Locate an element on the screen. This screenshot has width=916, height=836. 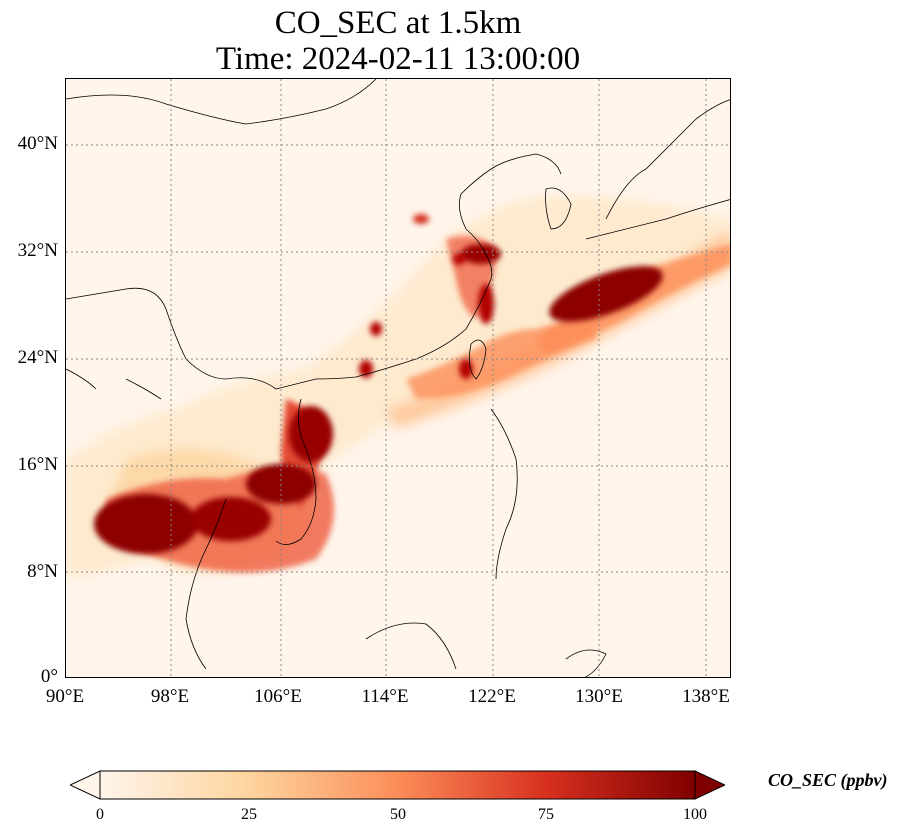
colorbar-max-extend is located at coordinates (709, 785).